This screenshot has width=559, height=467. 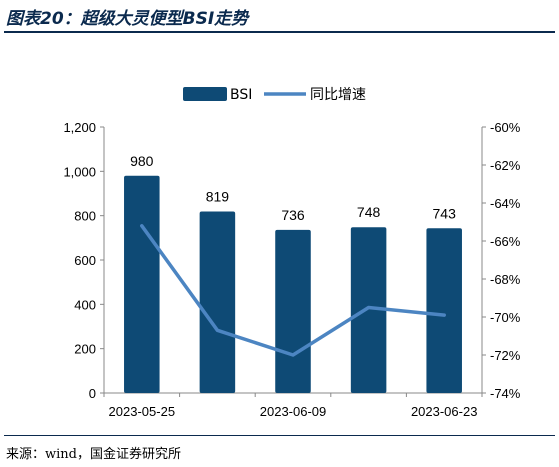 What do you see at coordinates (127, 19) in the screenshot?
I see `figure-title: 图表20：超级大灵便型BSI走势` at bounding box center [127, 19].